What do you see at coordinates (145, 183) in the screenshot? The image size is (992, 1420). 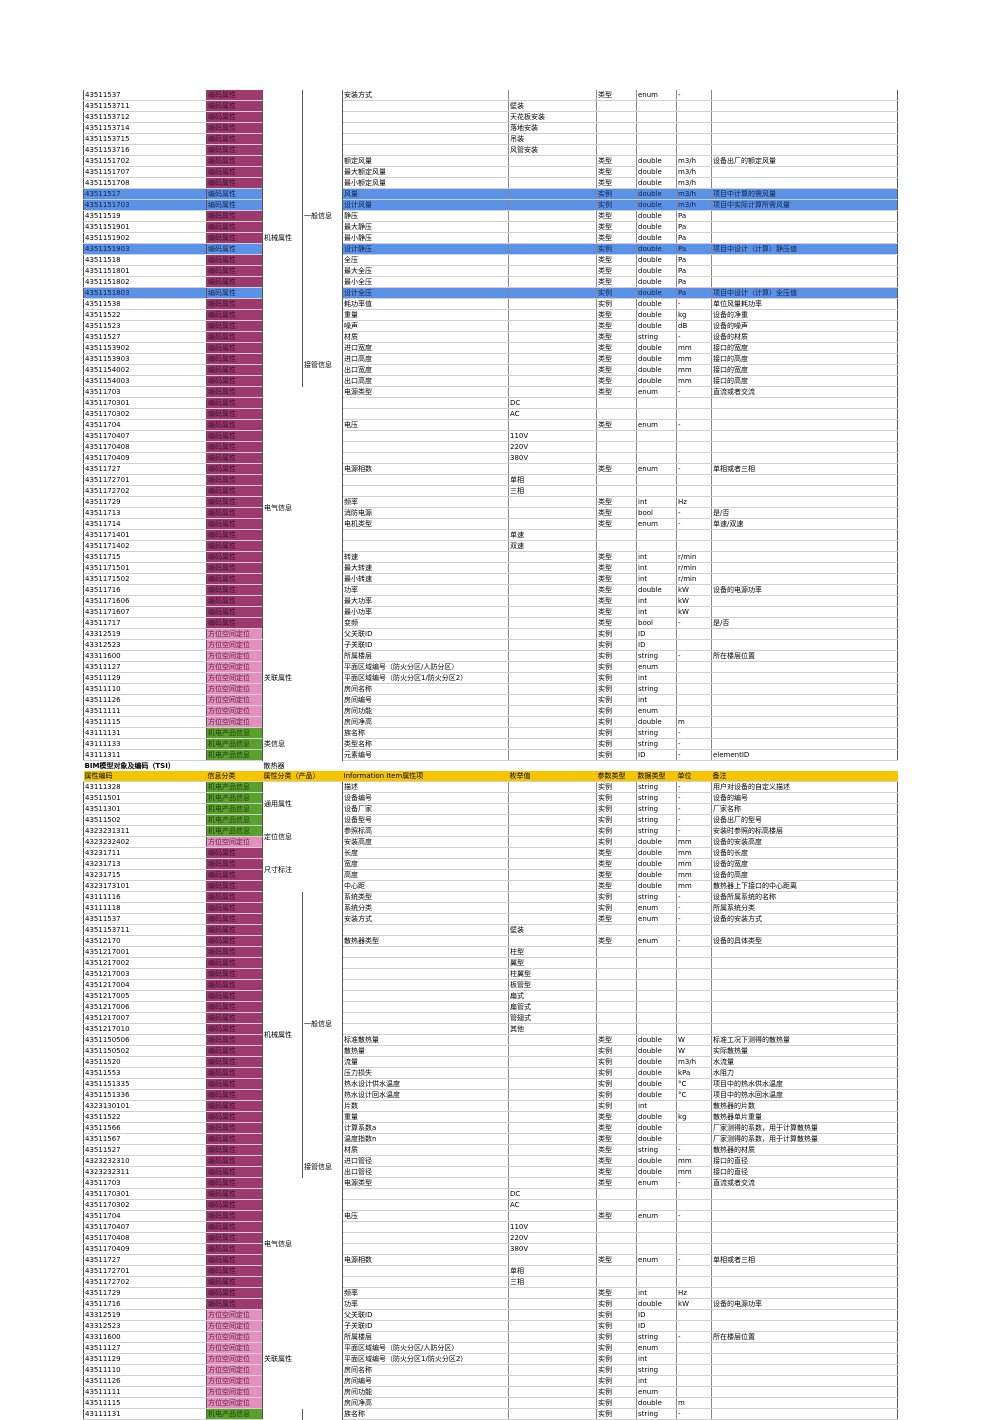 I see `attribute-code: 4351151708` at bounding box center [145, 183].